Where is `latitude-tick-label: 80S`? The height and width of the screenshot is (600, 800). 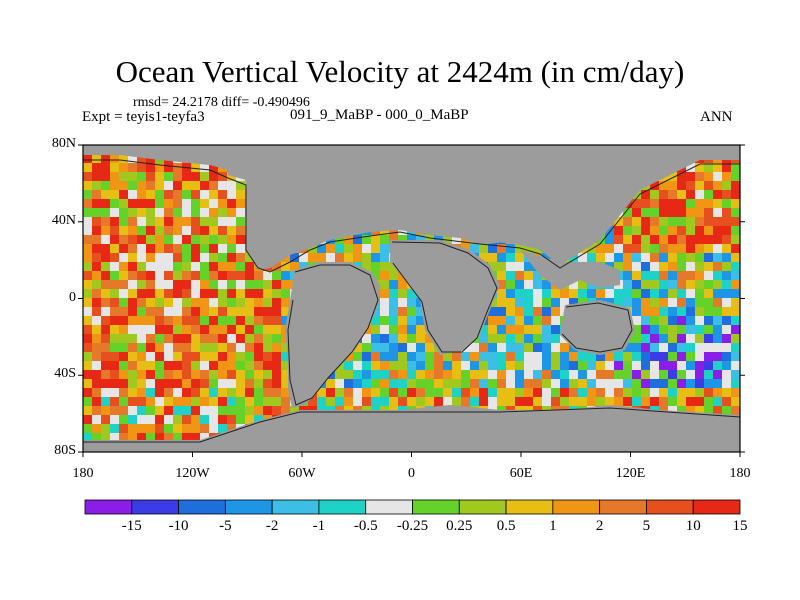 latitude-tick-label: 80S is located at coordinates (65, 450).